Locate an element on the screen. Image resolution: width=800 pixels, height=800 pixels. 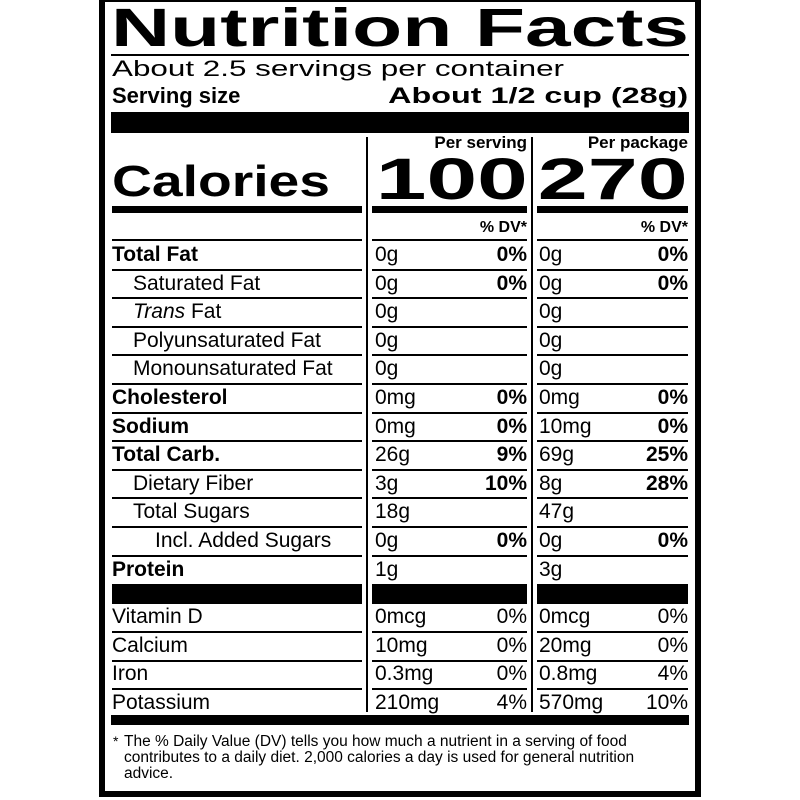
serving-amount: 0mg is located at coordinates (395, 397).